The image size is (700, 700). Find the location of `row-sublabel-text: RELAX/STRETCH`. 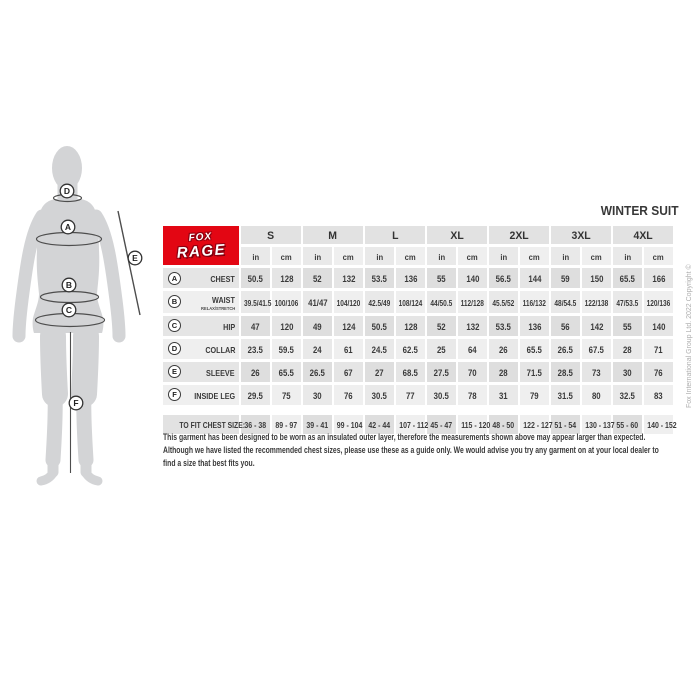

row-sublabel-text: RELAX/STRETCH is located at coordinates (217, 309).